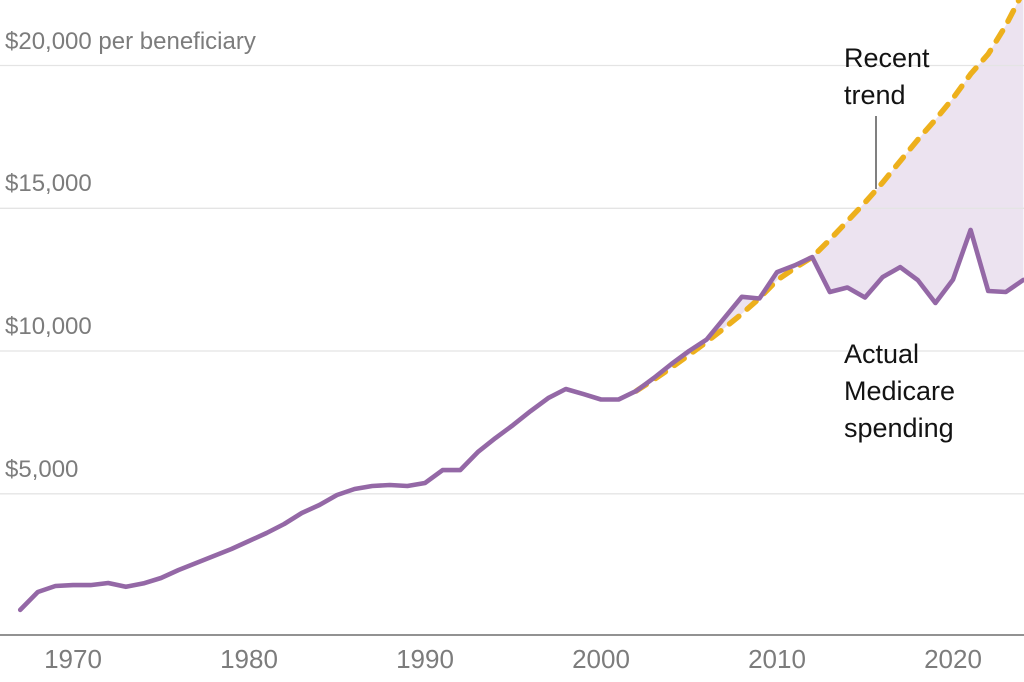 Image resolution: width=1024 pixels, height=682 pixels. What do you see at coordinates (73, 659) in the screenshot?
I see `x-tick-label: 1970` at bounding box center [73, 659].